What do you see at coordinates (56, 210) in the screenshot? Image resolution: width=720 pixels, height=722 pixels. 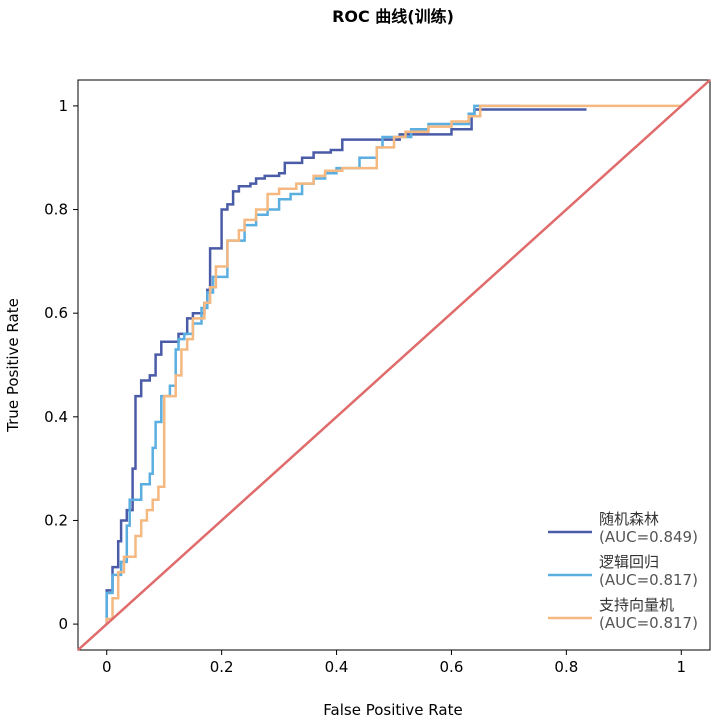 I see `y-tick-label: 0.8` at bounding box center [56, 210].